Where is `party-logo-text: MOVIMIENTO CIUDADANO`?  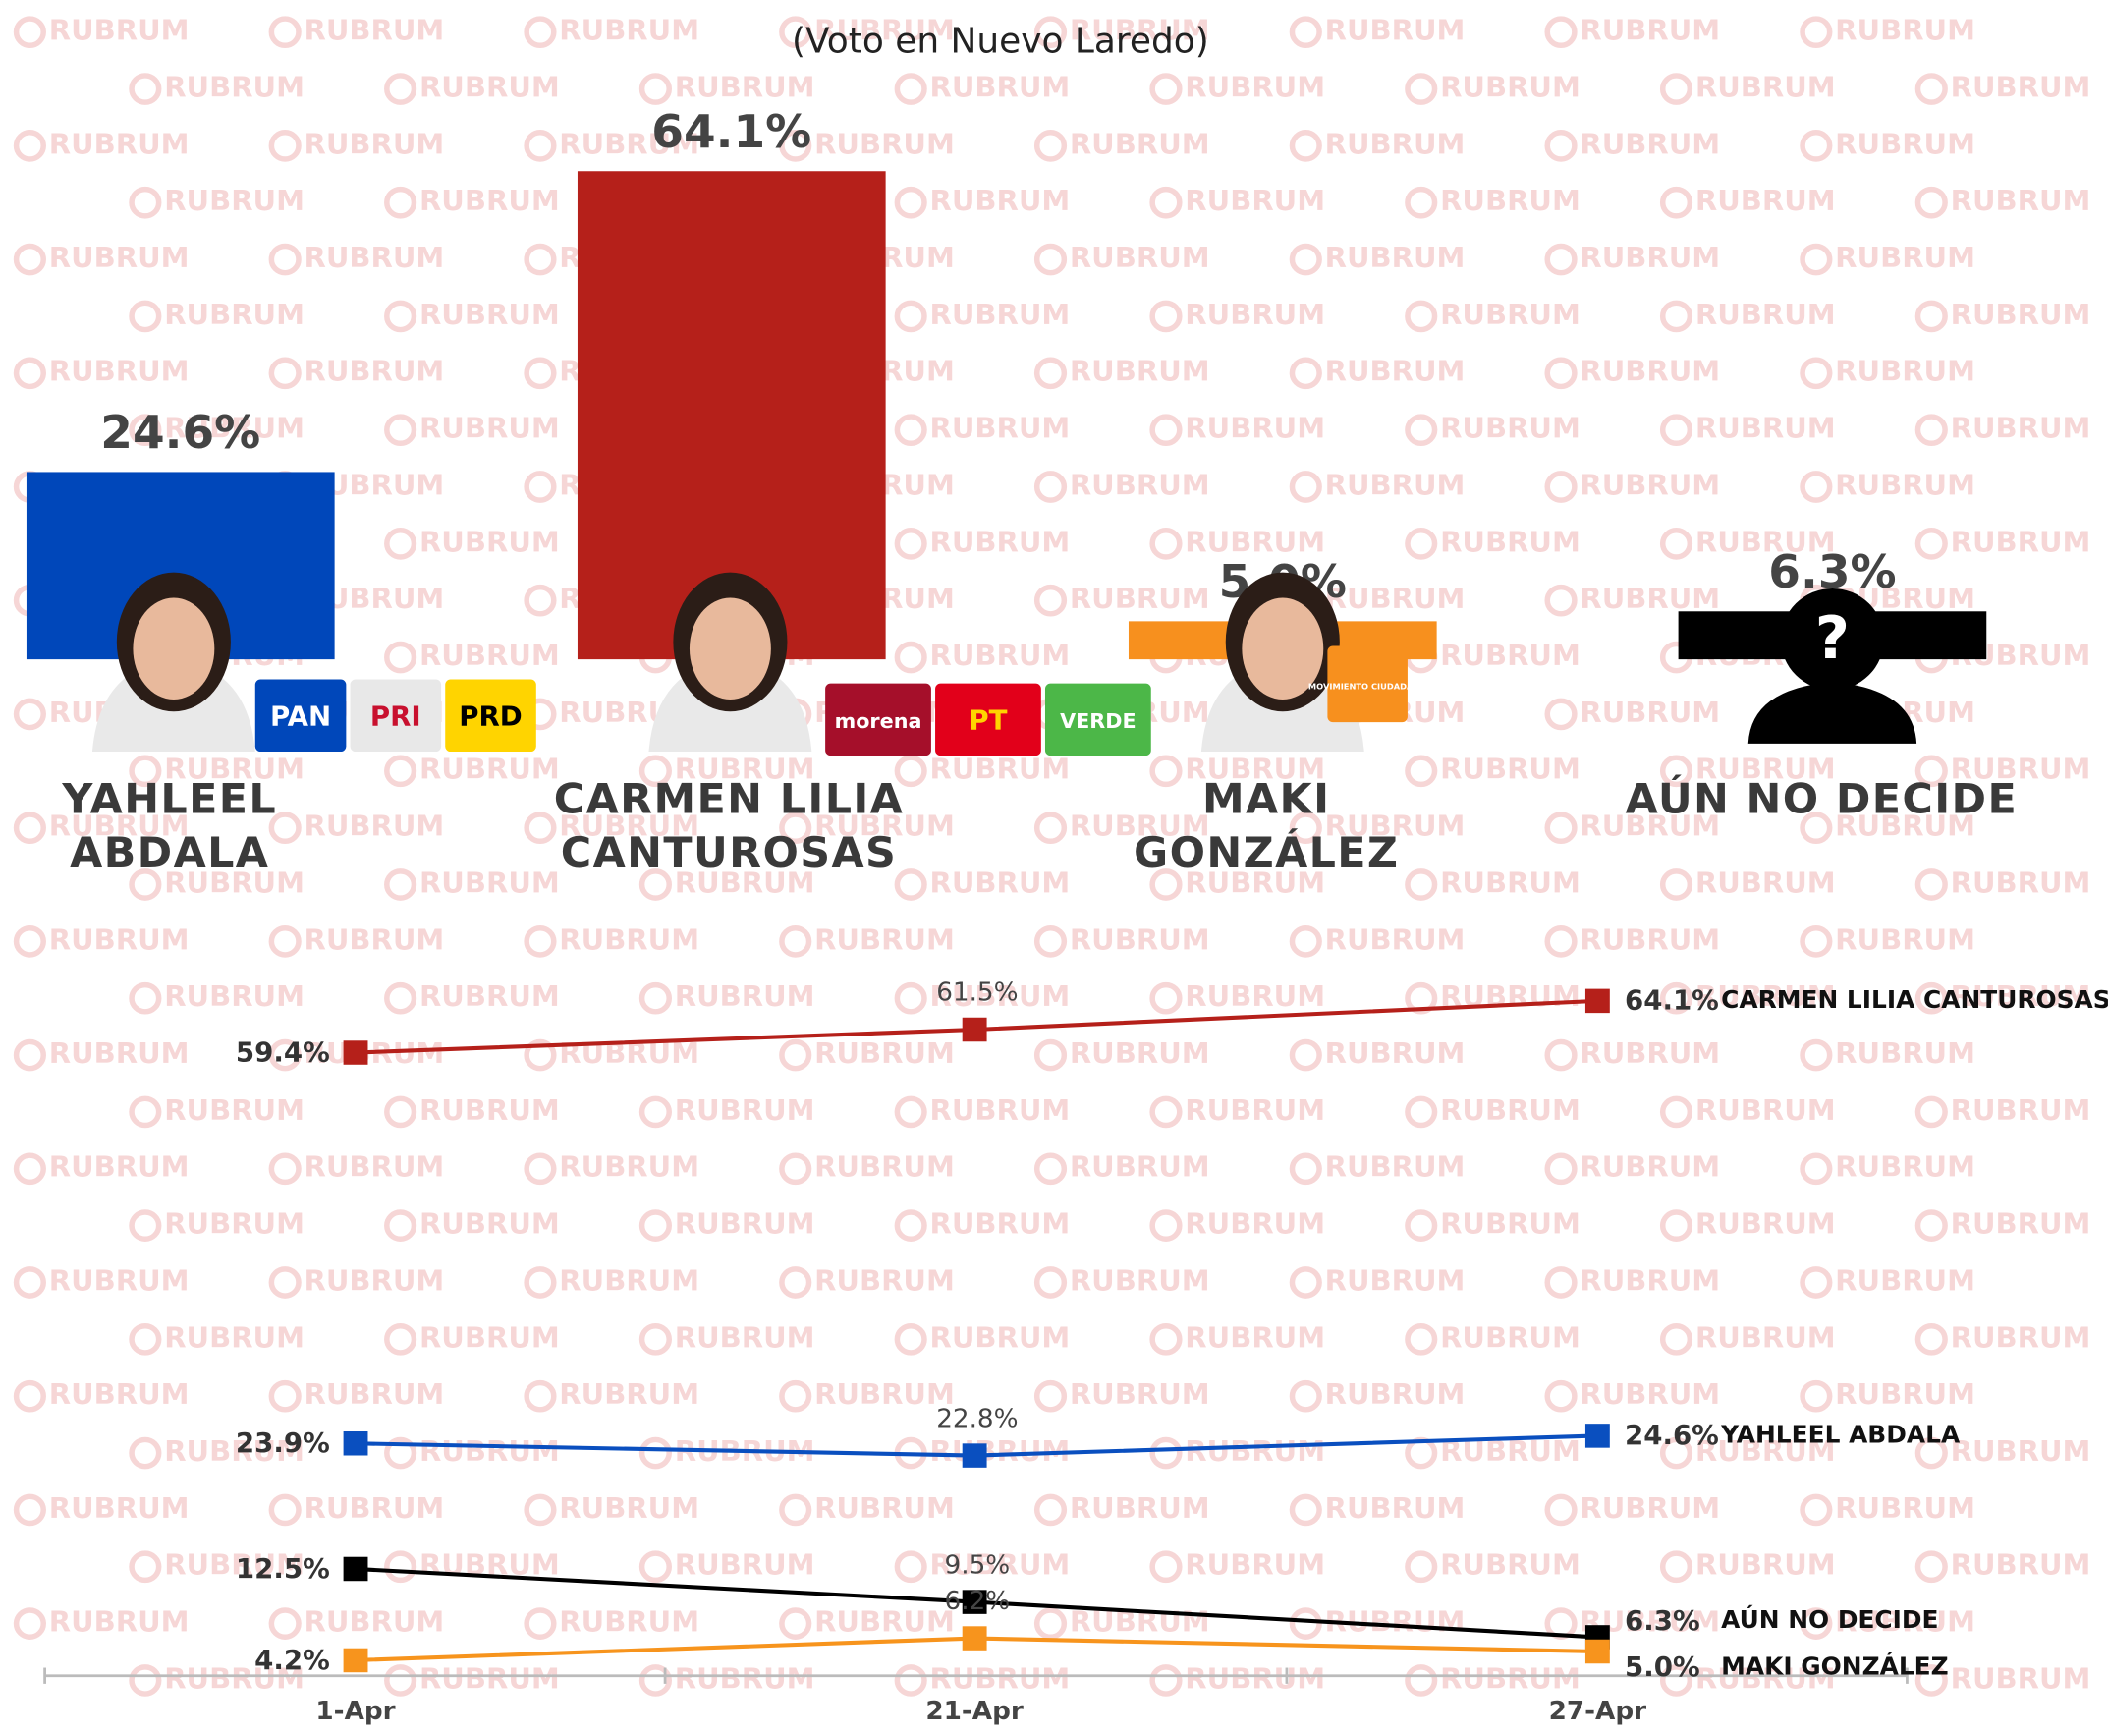 party-logo-text: MOVIMIENTO CIUDADANO is located at coordinates (1367, 687).